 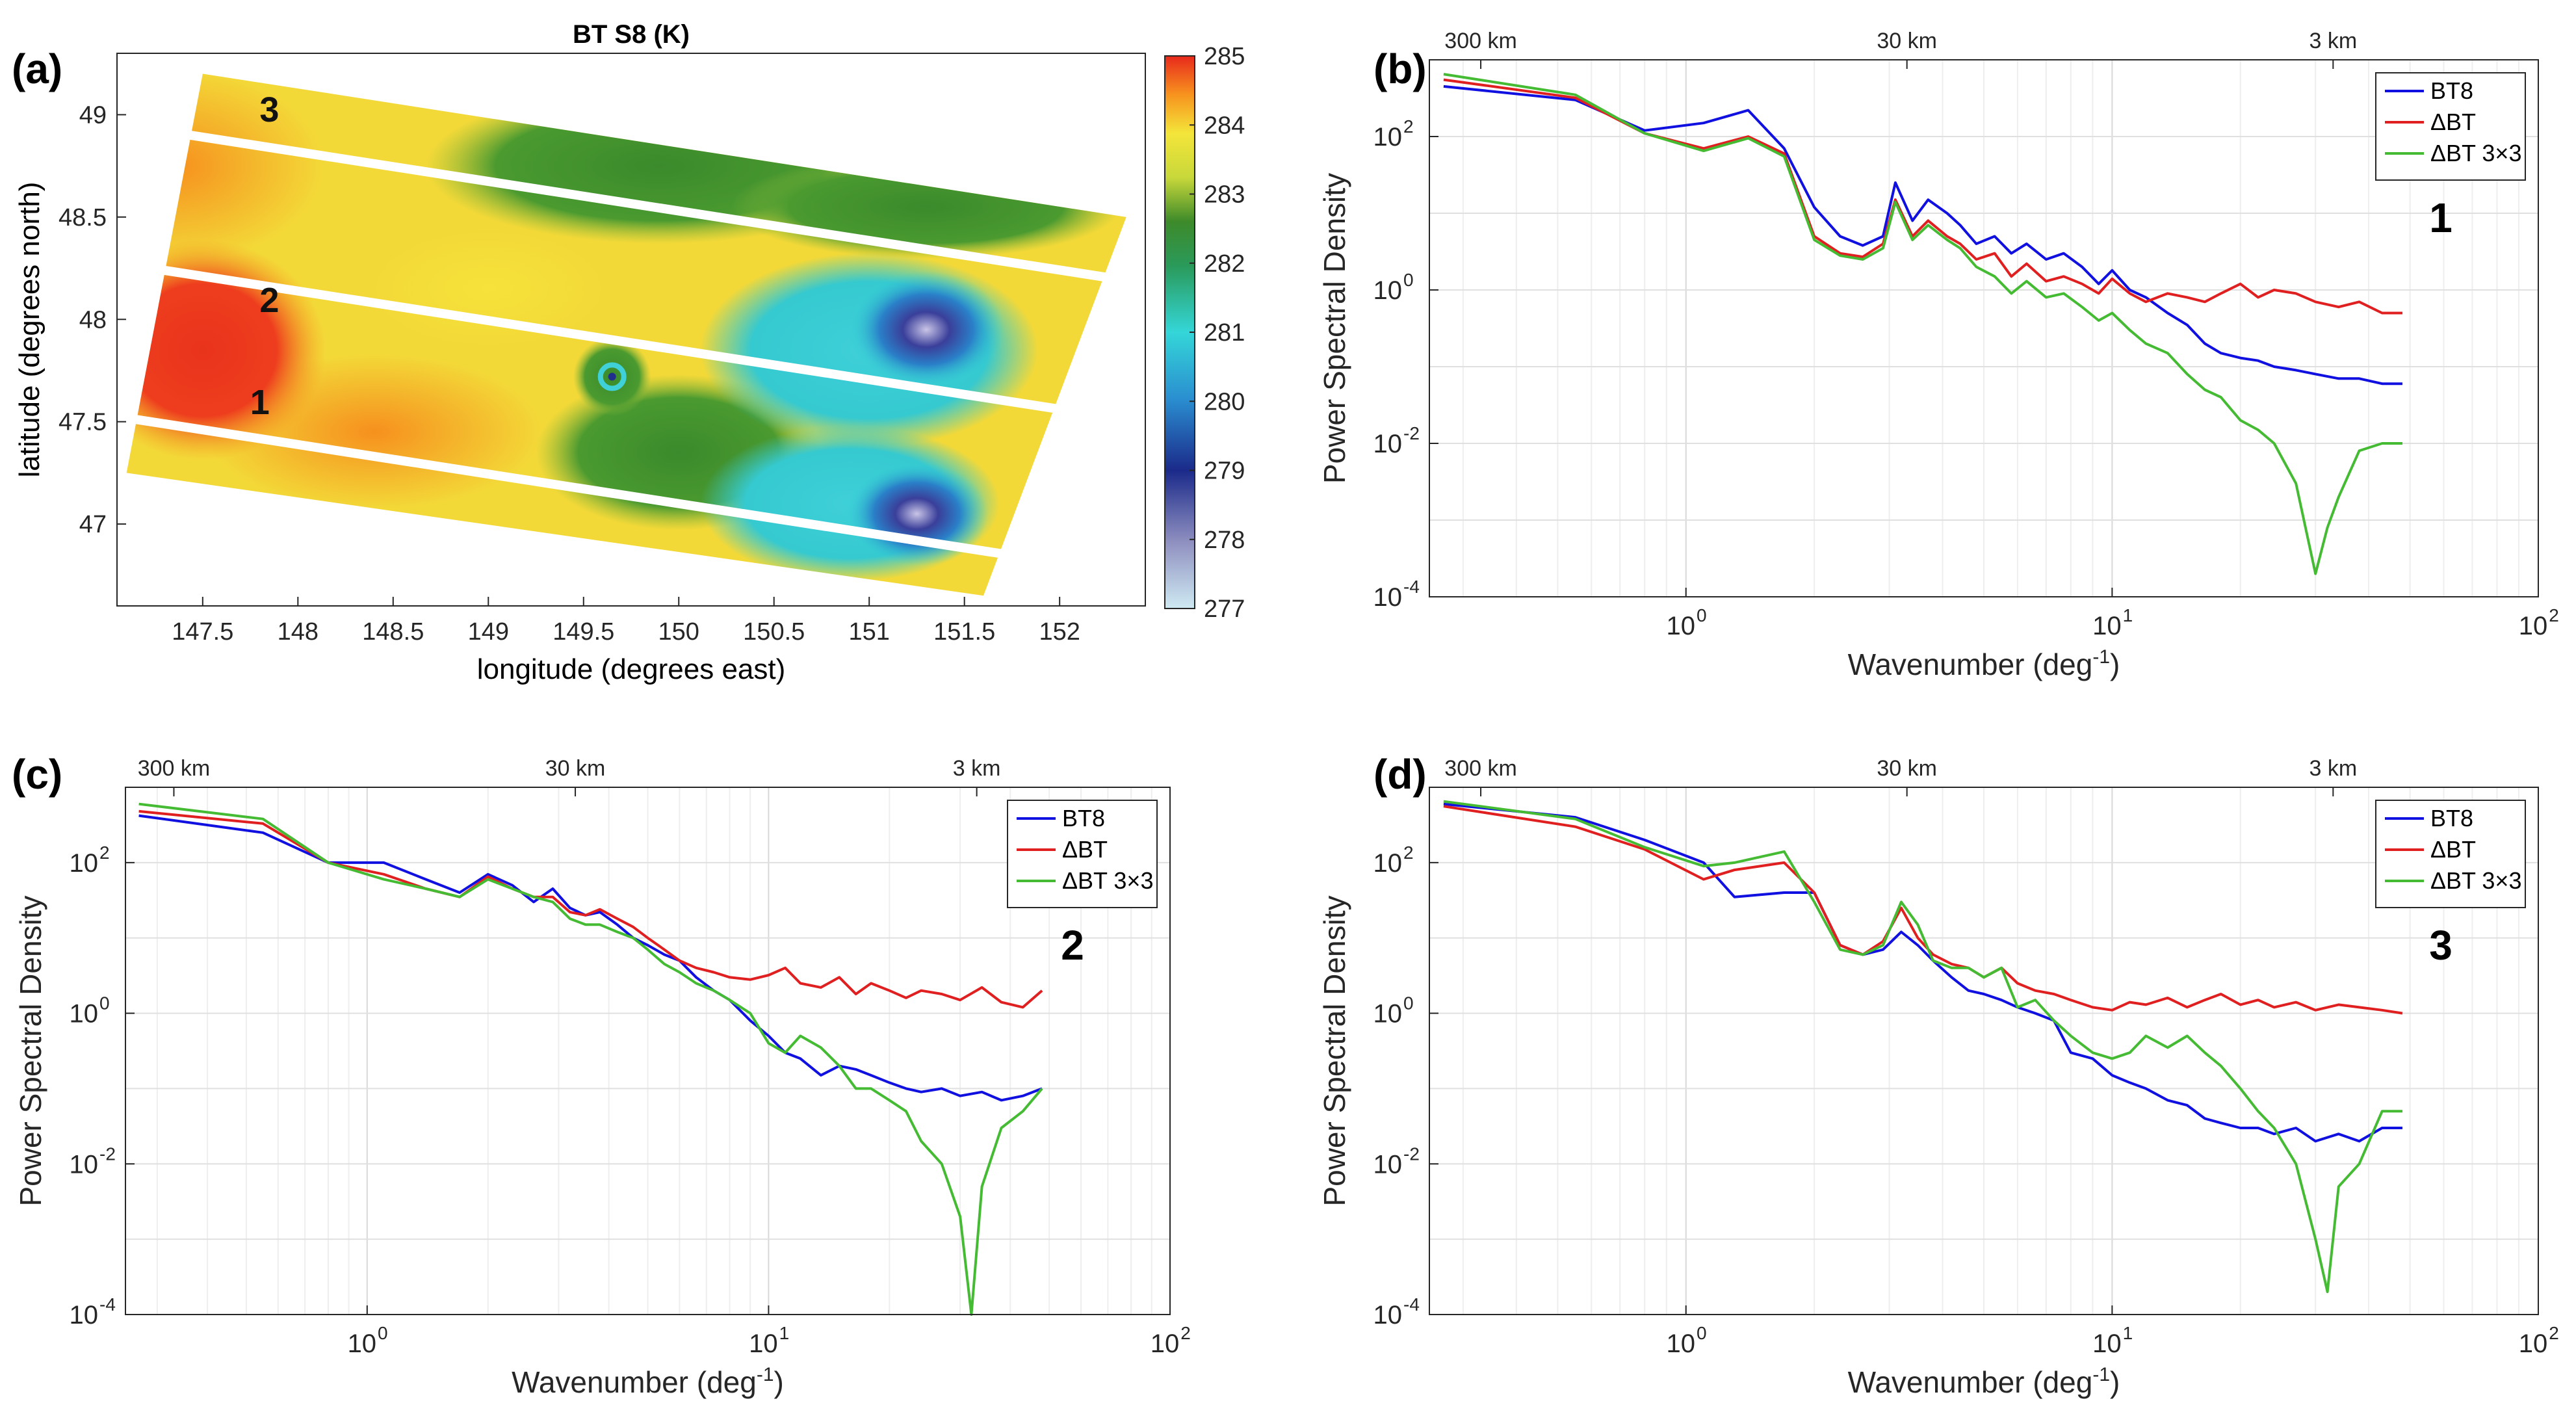 What do you see at coordinates (2440, 945) in the screenshot?
I see `region-label: 3` at bounding box center [2440, 945].